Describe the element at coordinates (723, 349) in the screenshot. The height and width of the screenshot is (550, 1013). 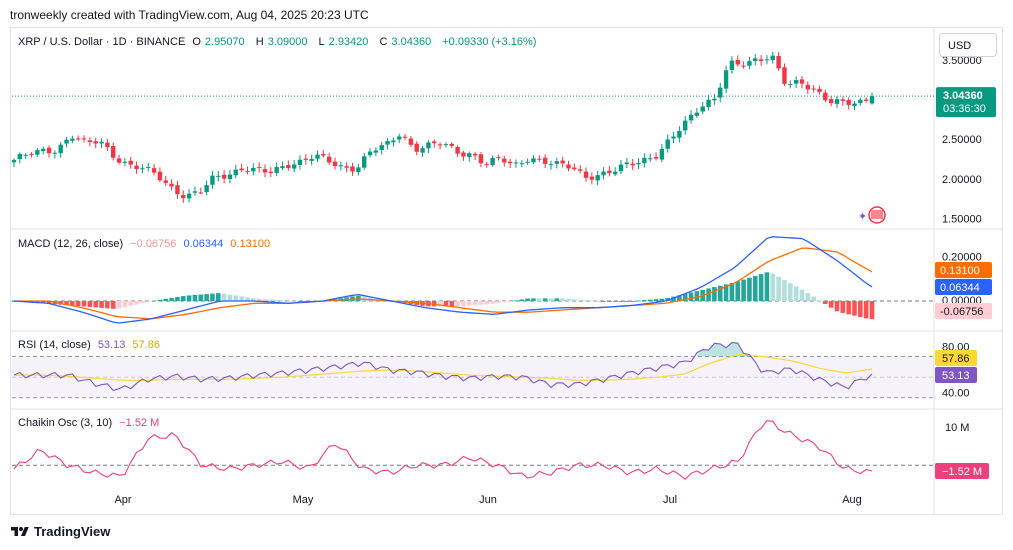
I see `rsi-overbought-fill` at that location.